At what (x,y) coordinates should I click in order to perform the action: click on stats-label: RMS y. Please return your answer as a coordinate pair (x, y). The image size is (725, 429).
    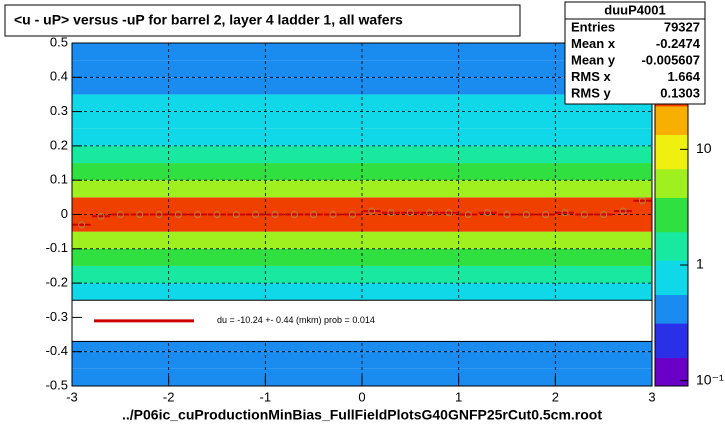
    Looking at the image, I should click on (591, 92).